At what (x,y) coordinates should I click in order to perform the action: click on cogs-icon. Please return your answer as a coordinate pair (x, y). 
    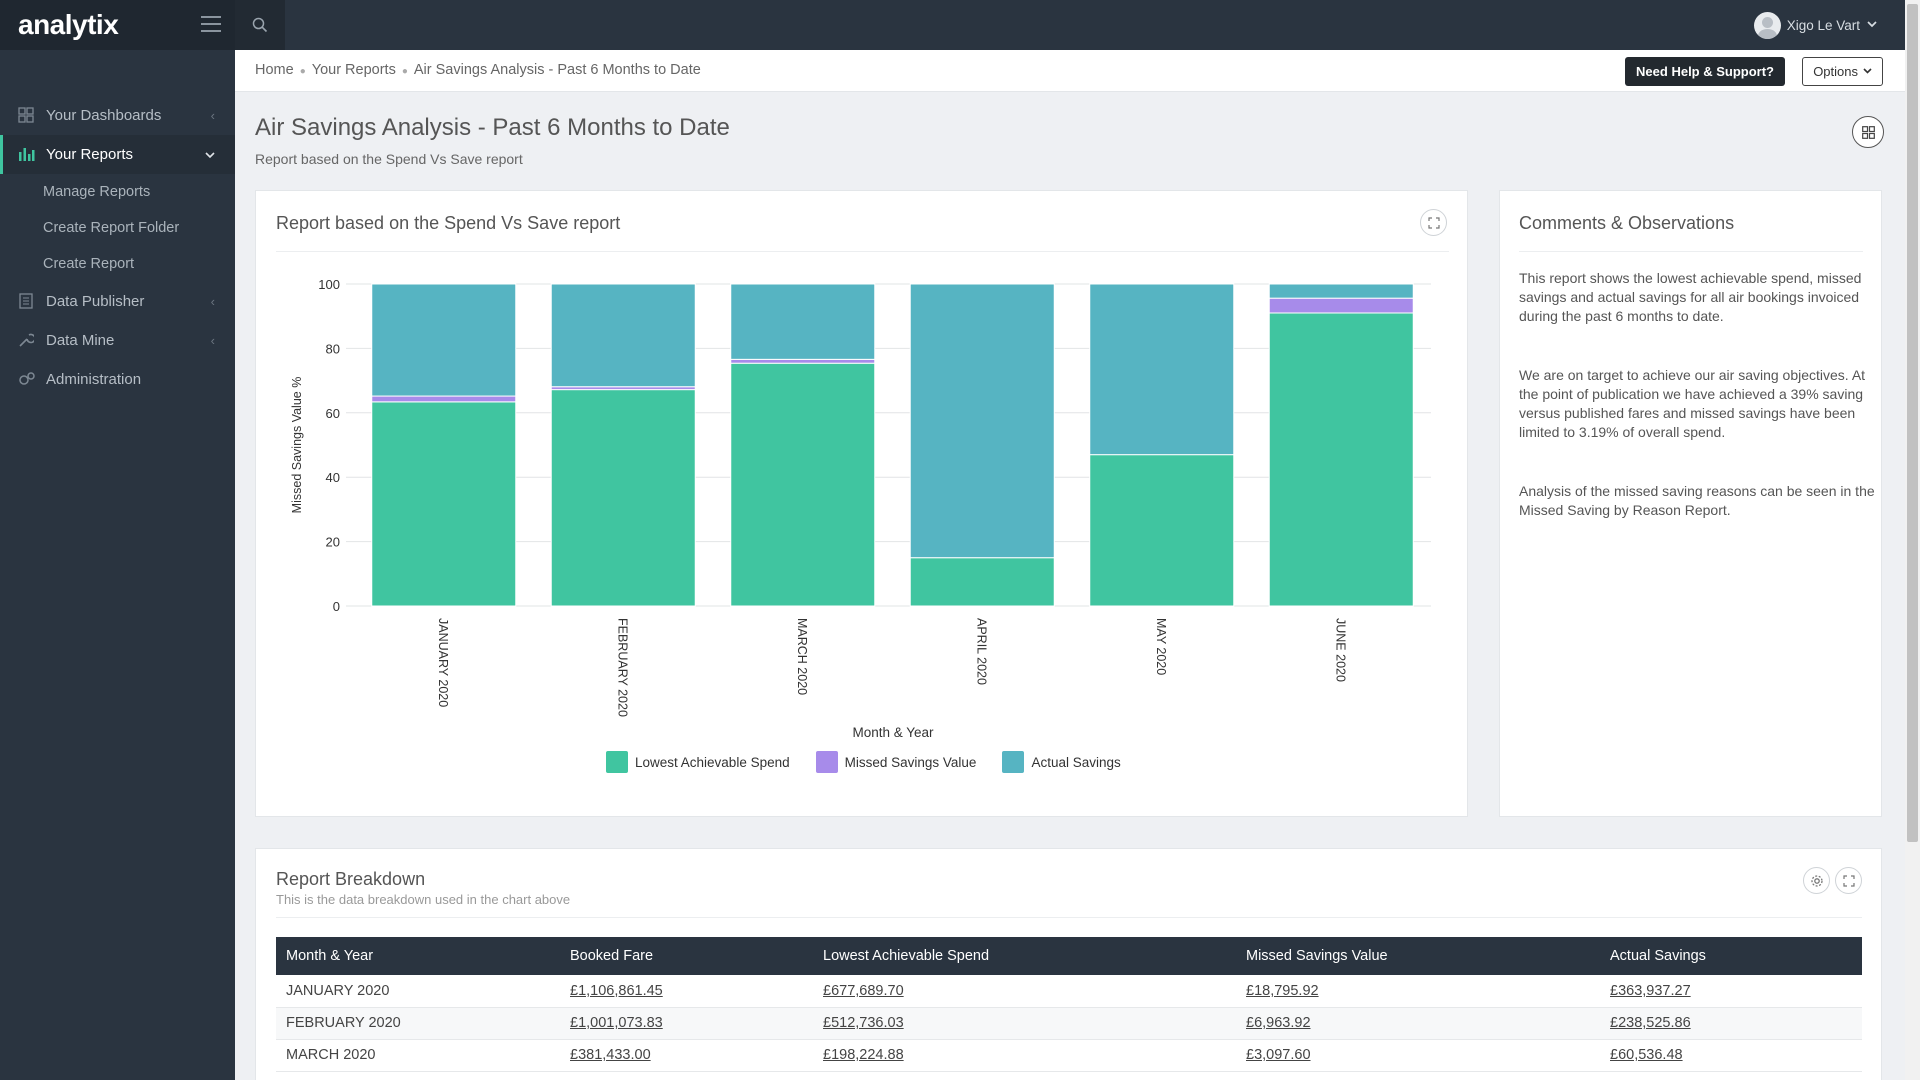
    Looking at the image, I should click on (27, 380).